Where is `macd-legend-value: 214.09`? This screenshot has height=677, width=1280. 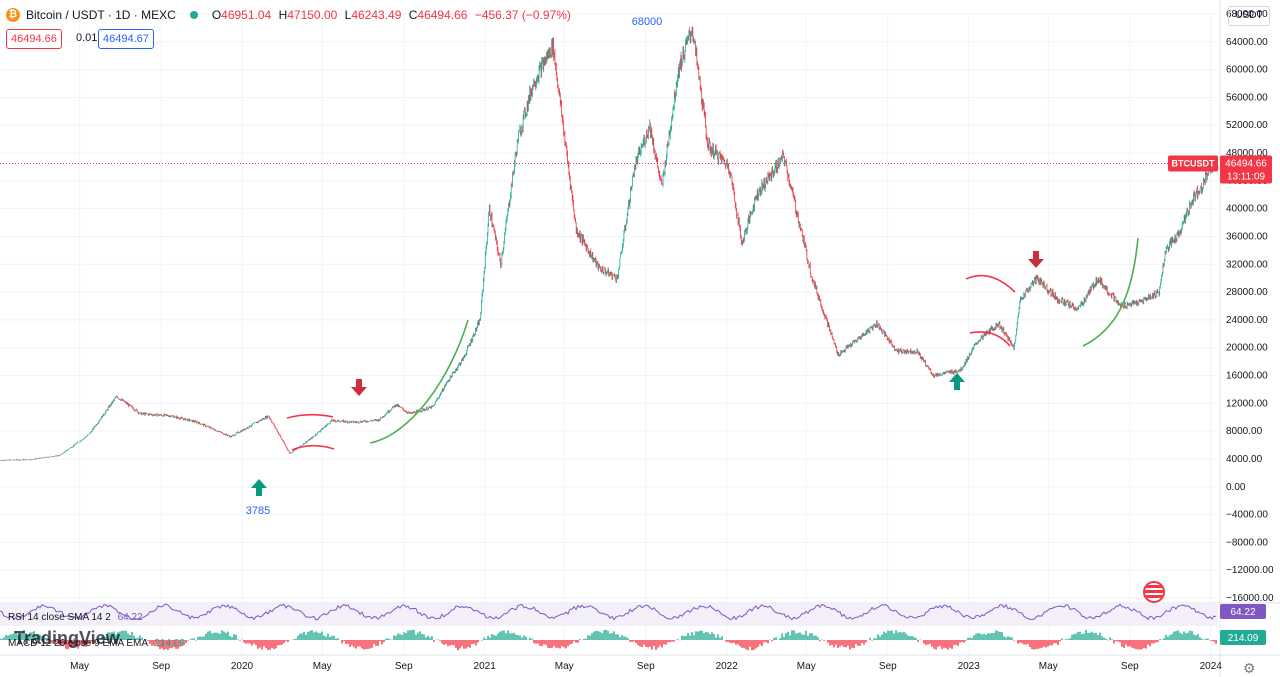
macd-legend-value: 214.09 is located at coordinates (169, 643).